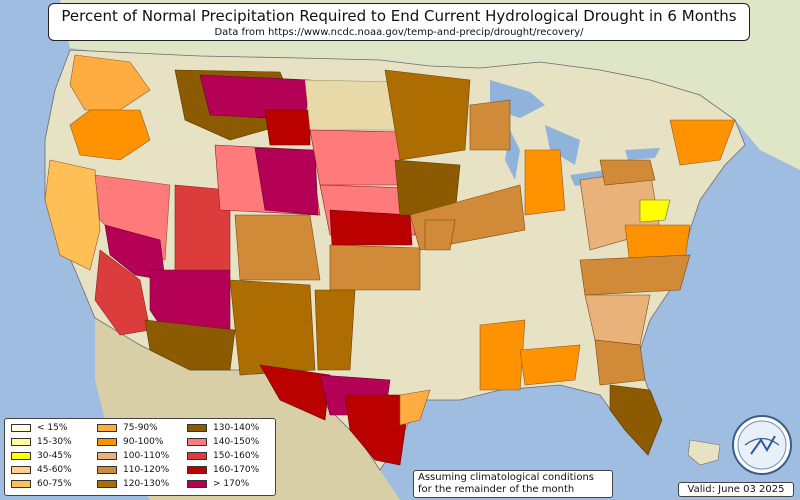  What do you see at coordinates (54, 442) in the screenshot?
I see `legend-label: 15-30%` at bounding box center [54, 442].